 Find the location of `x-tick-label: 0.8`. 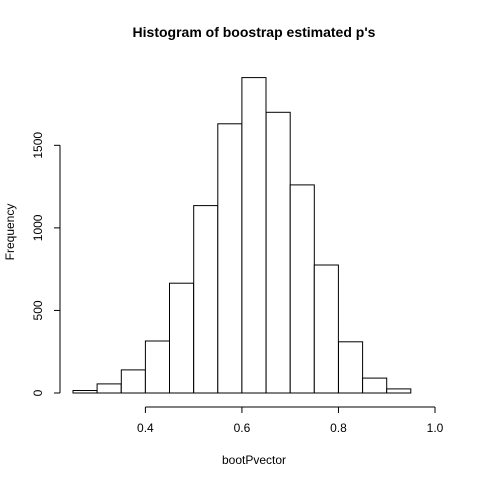

x-tick-label: 0.8 is located at coordinates (338, 428).